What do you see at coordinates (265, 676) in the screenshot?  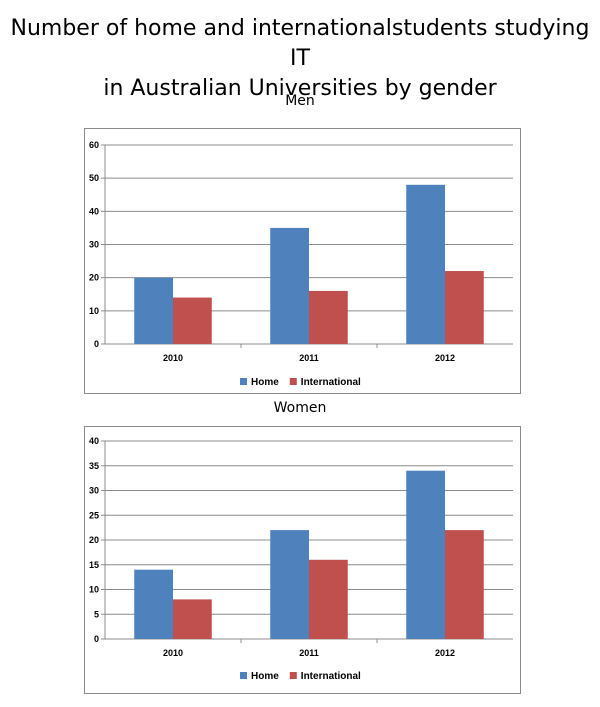 I see `women-legend-label-home: Home` at bounding box center [265, 676].